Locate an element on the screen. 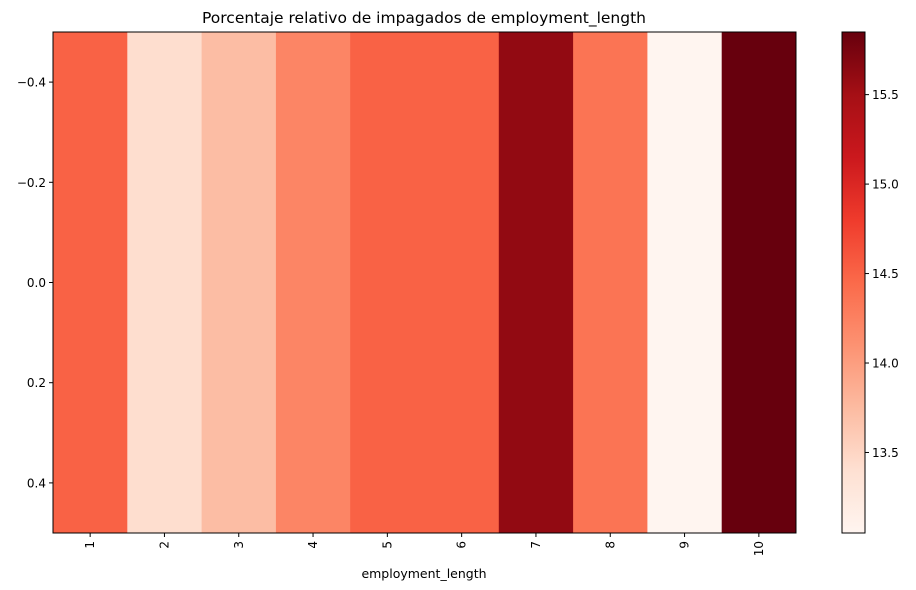  colorbar-tick-label: 15.5 is located at coordinates (885, 95).